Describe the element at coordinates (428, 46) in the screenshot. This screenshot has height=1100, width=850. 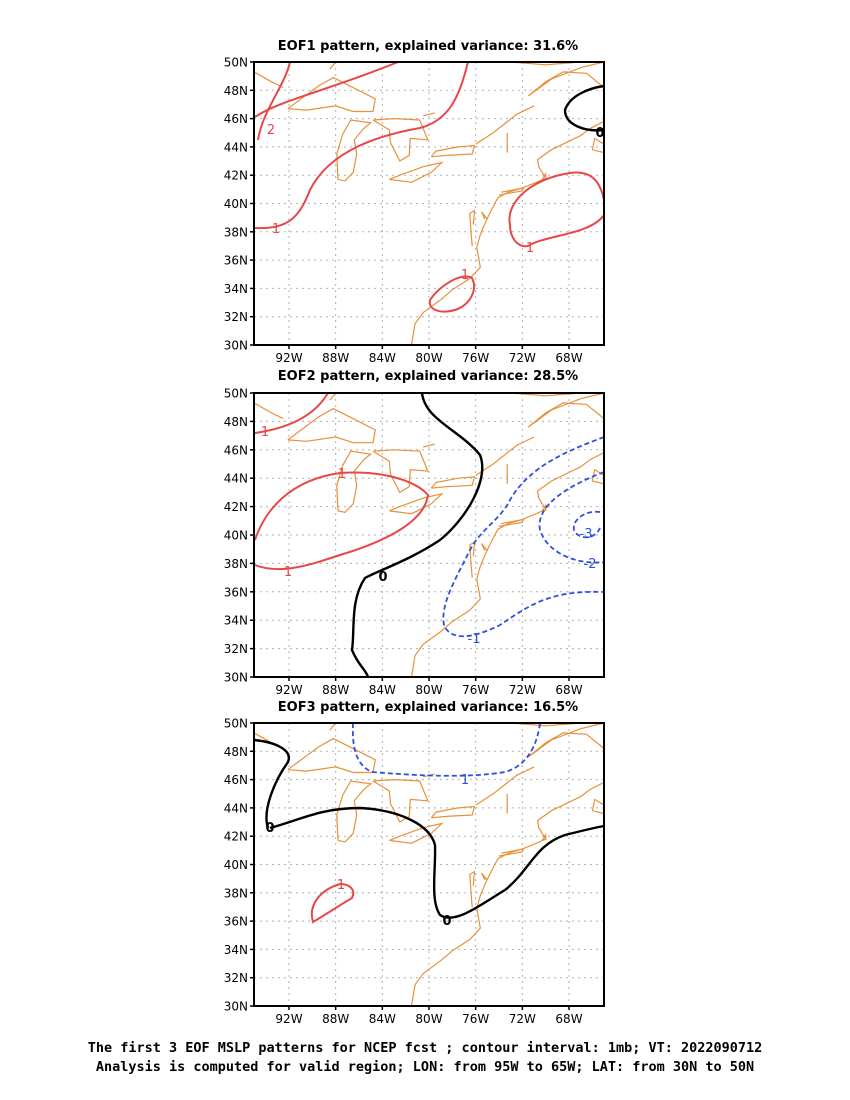
I see `panel-title: EOF1 pattern, explained variance: 31.6%` at that location.